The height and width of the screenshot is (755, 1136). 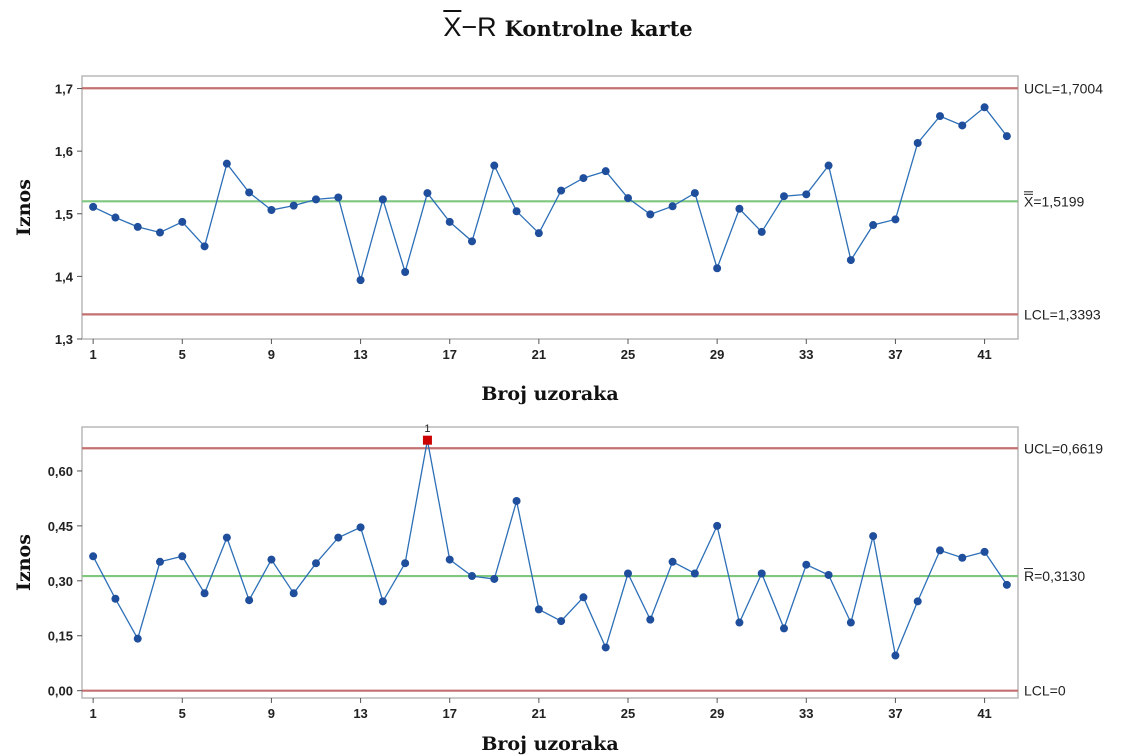 What do you see at coordinates (360, 713) in the screenshot?
I see `x-tick-label: 13` at bounding box center [360, 713].